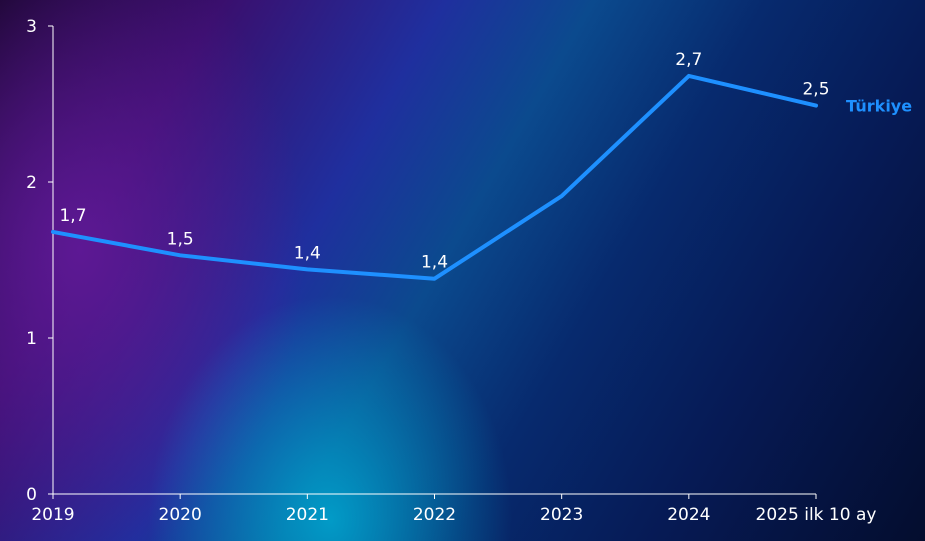 Image resolution: width=925 pixels, height=541 pixels. What do you see at coordinates (31, 495) in the screenshot?
I see `y-tick-label: 0` at bounding box center [31, 495].